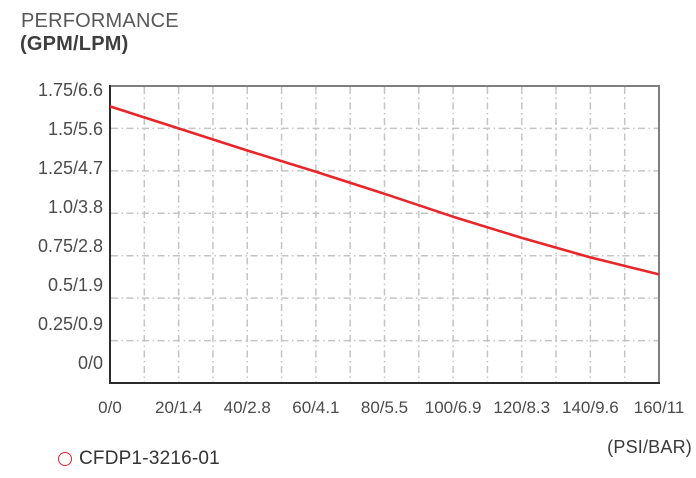 The width and height of the screenshot is (696, 478). I want to click on chart-title: PERFORMANCE, so click(100, 21).